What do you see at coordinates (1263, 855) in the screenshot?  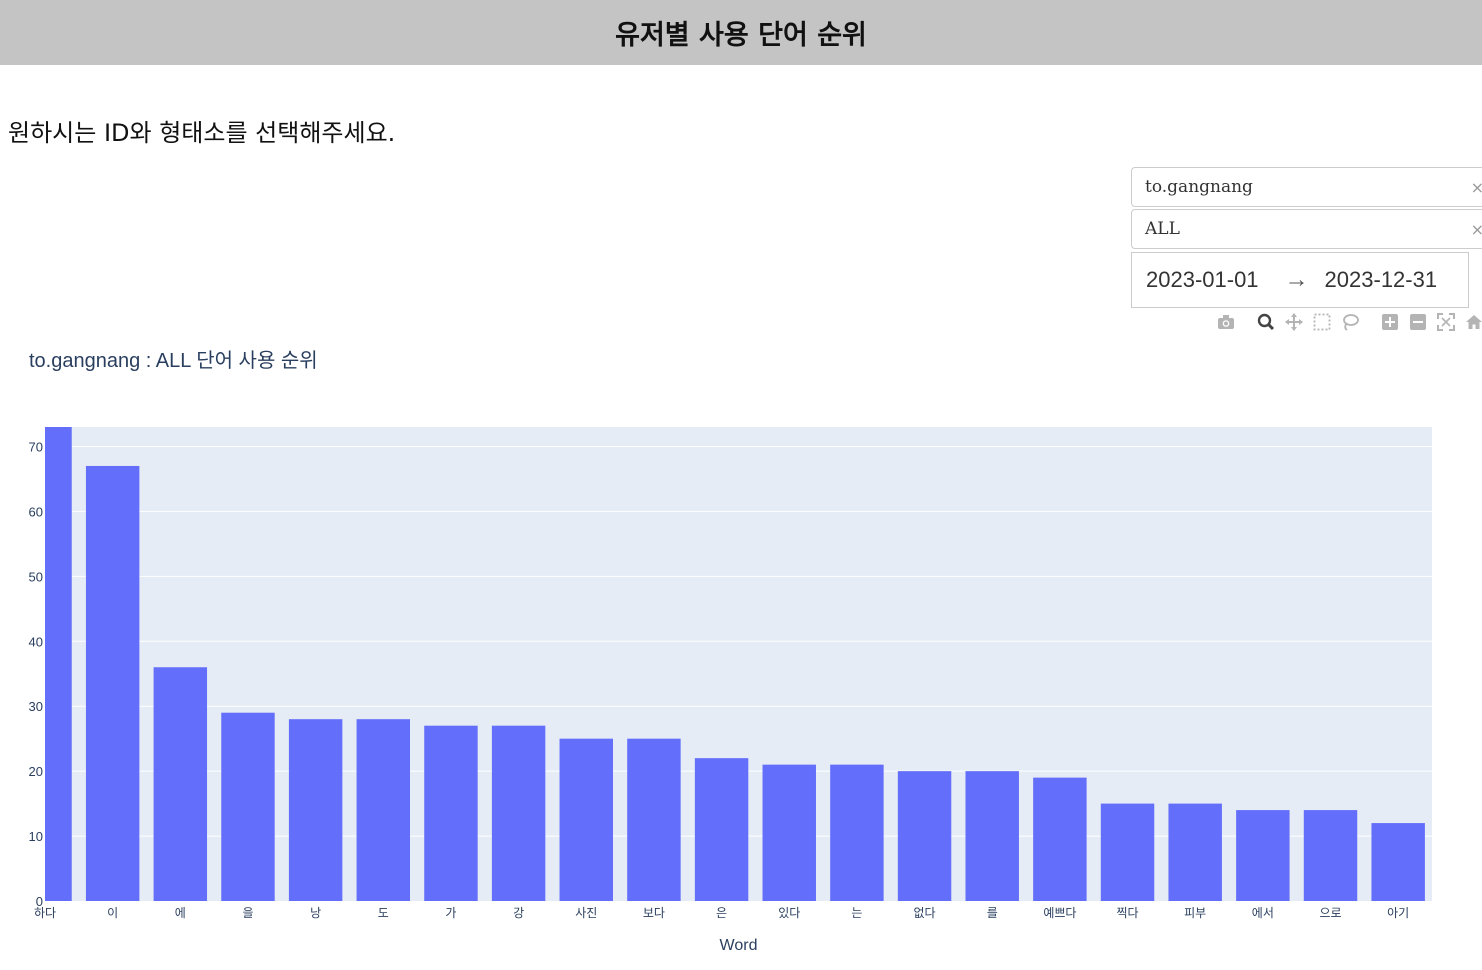 I see `bar-에서` at bounding box center [1263, 855].